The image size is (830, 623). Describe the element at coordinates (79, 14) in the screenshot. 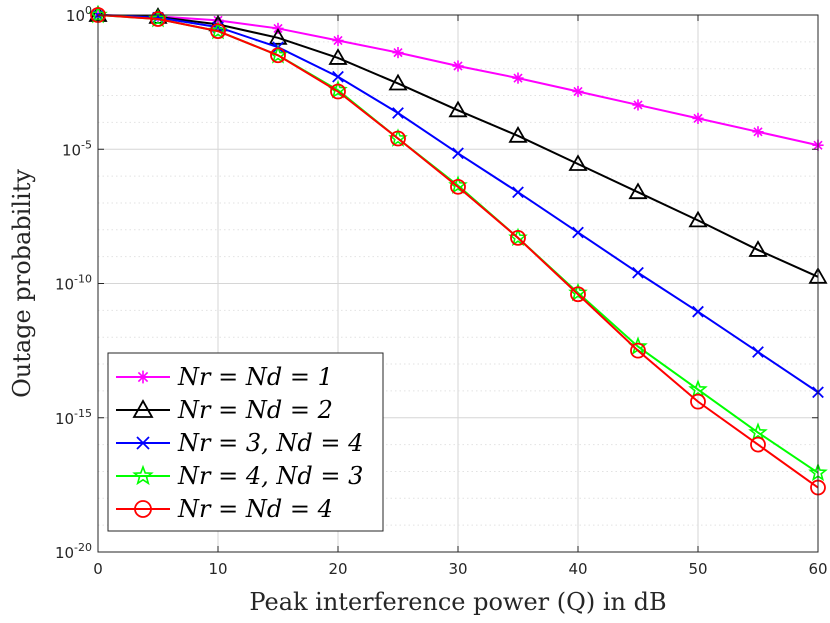

I see `y-tick-label: 10⁰` at that location.